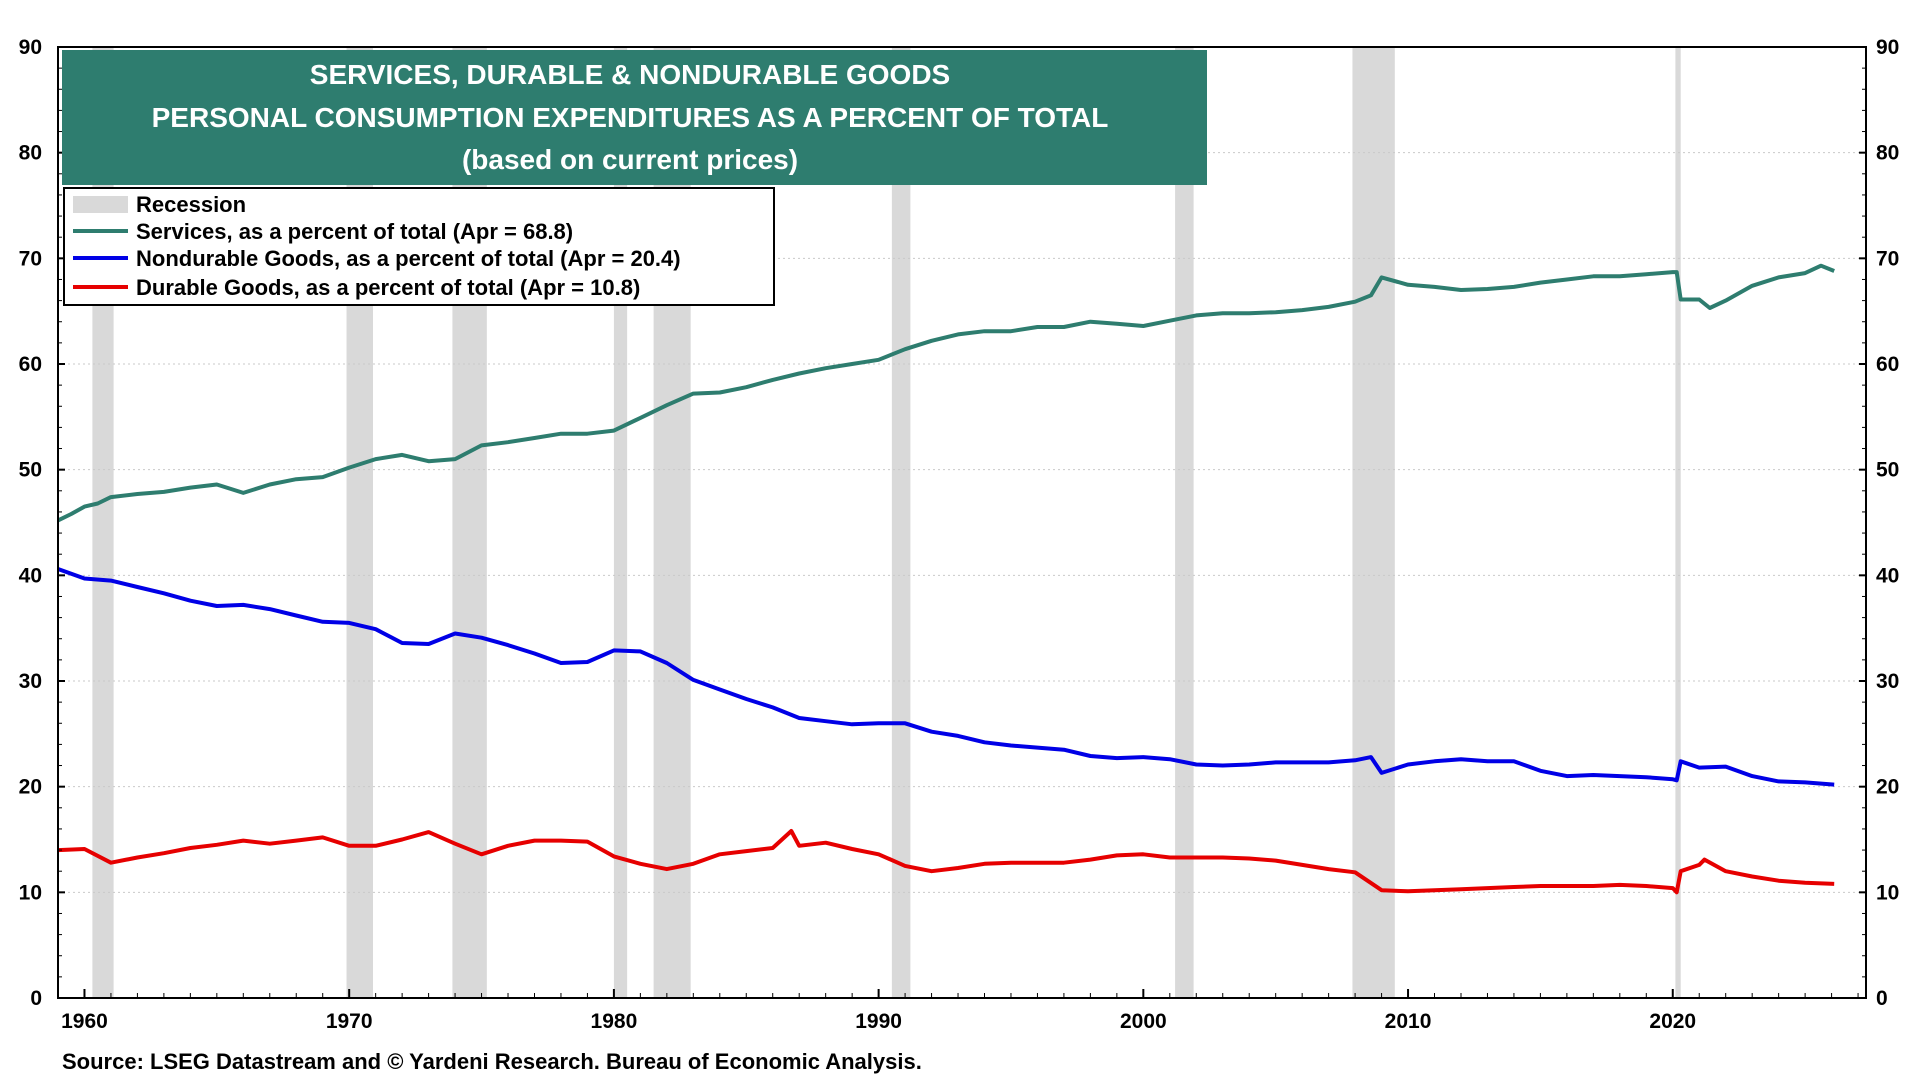 The height and width of the screenshot is (1080, 1920). Describe the element at coordinates (878, 1021) in the screenshot. I see `x-tick-label-1990: 1990` at that location.